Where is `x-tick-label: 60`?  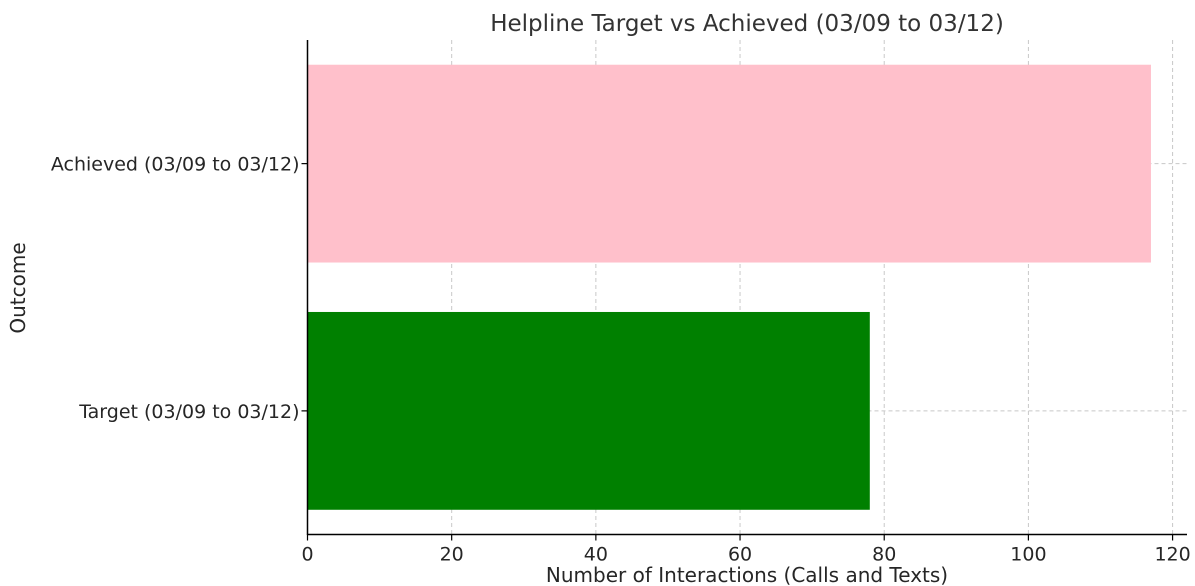
x-tick-label: 60 is located at coordinates (740, 555).